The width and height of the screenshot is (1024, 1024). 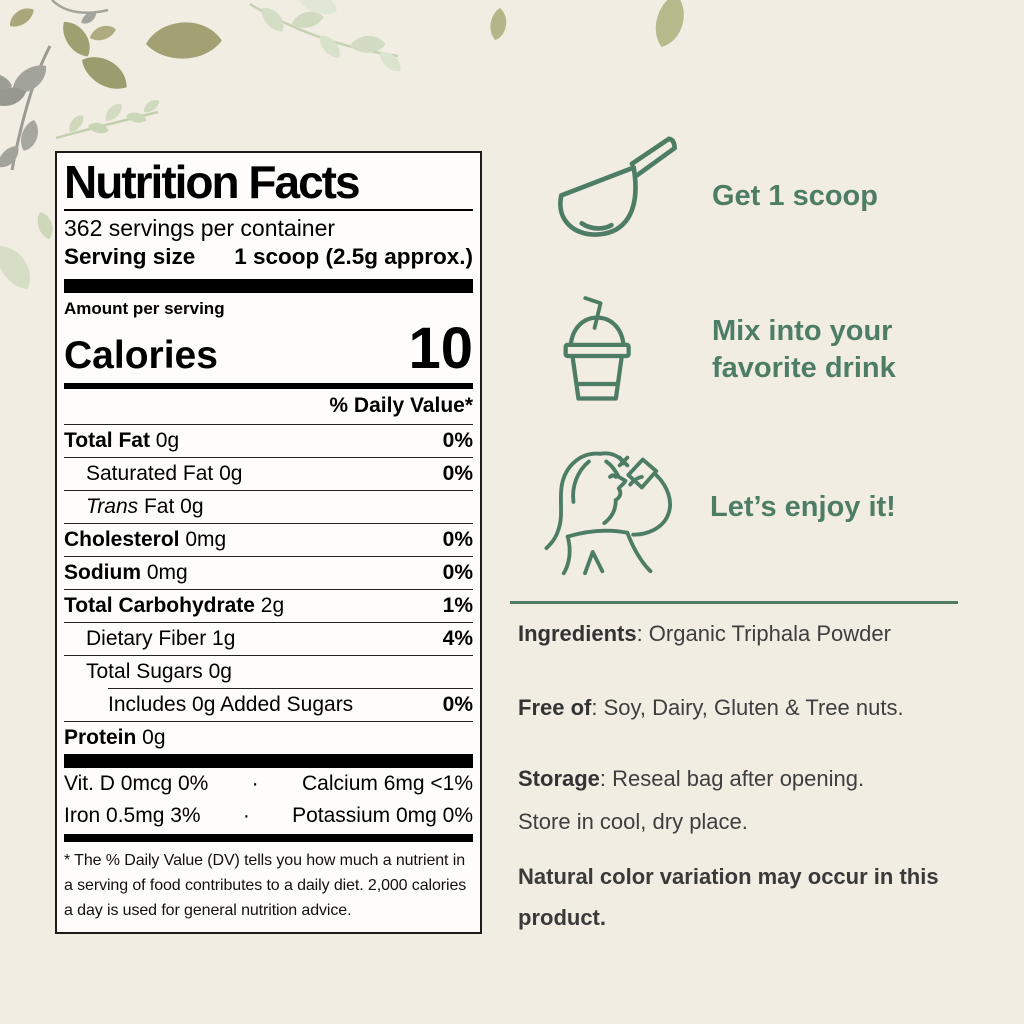 I want to click on nutrient-row-cholesterol: Cholesterol 0mg 0%, so click(x=268, y=539).